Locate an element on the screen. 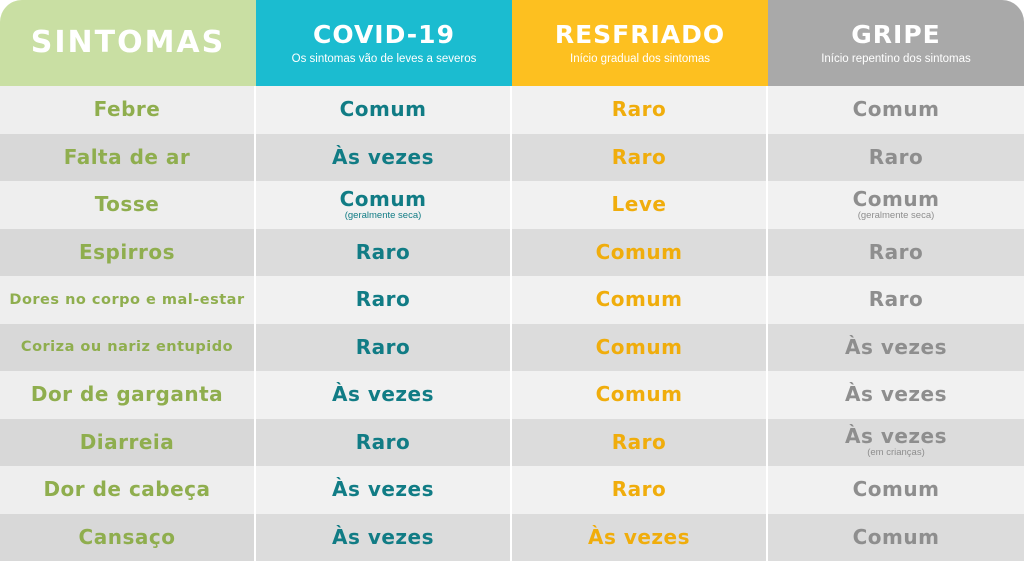 The image size is (1024, 561). flu-cell-note: (geralmente seca) is located at coordinates (896, 215).